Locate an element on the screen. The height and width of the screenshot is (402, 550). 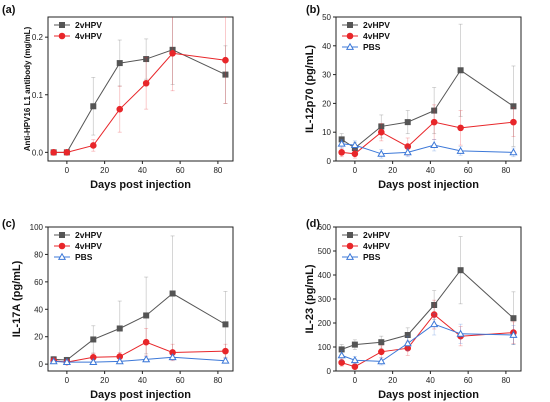
y-tick-label: 20 is located at coordinates (38, 337).